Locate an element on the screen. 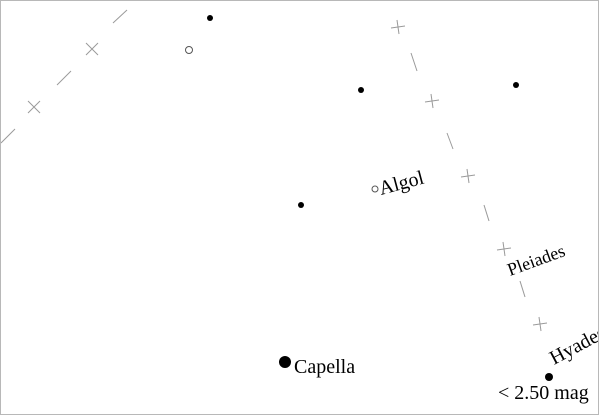 This screenshot has width=599, height=415. star-center is located at coordinates (361, 90).